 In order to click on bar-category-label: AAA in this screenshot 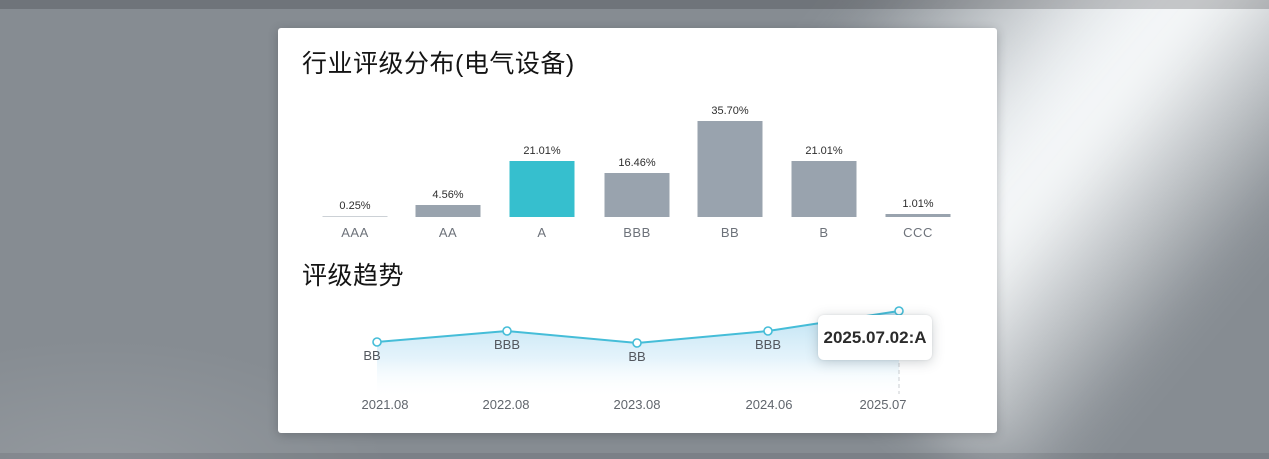, I will do `click(355, 232)`.